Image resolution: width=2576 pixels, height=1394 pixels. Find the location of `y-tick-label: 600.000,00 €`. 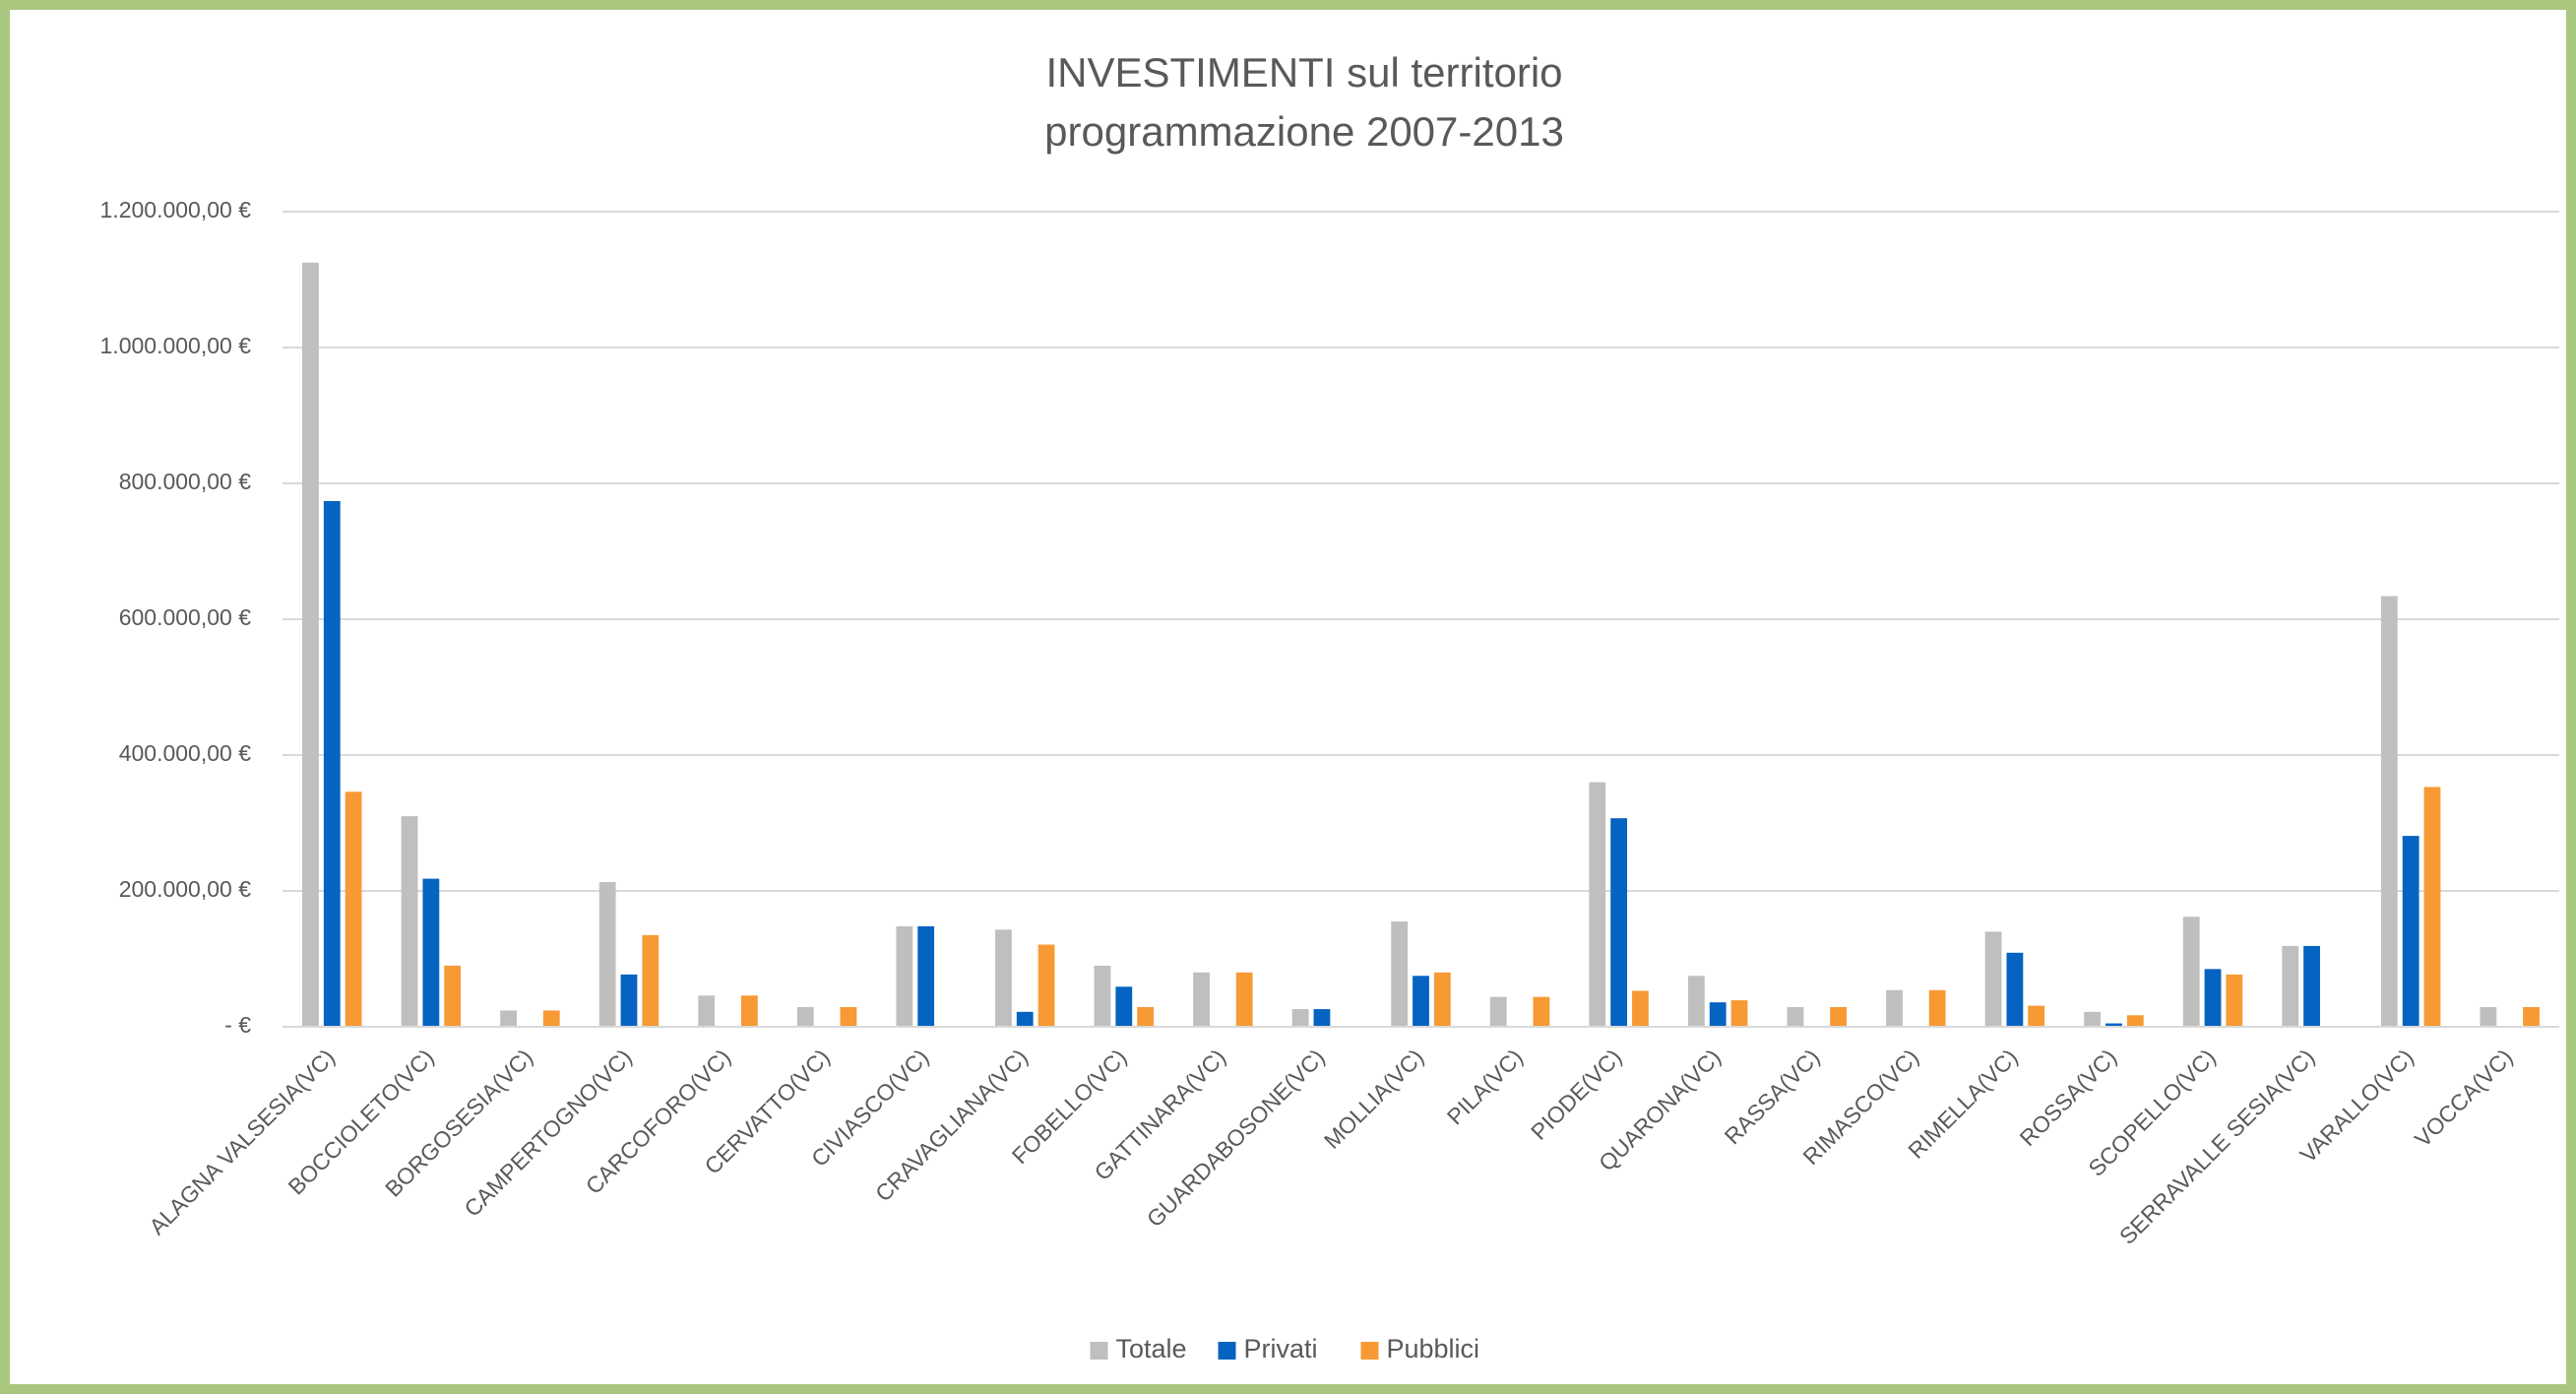

y-tick-label: 600.000,00 € is located at coordinates (185, 617).